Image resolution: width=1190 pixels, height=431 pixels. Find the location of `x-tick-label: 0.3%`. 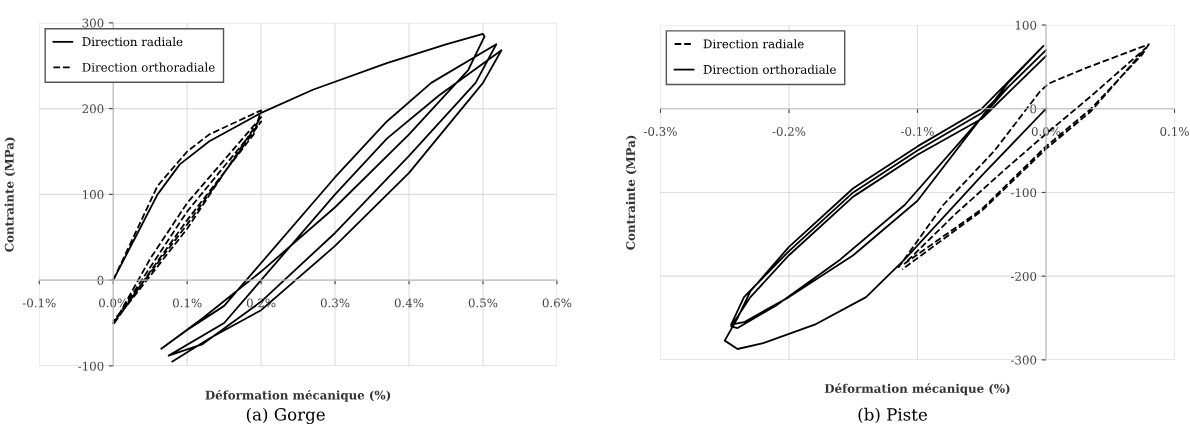

x-tick-label: 0.3% is located at coordinates (335, 303).